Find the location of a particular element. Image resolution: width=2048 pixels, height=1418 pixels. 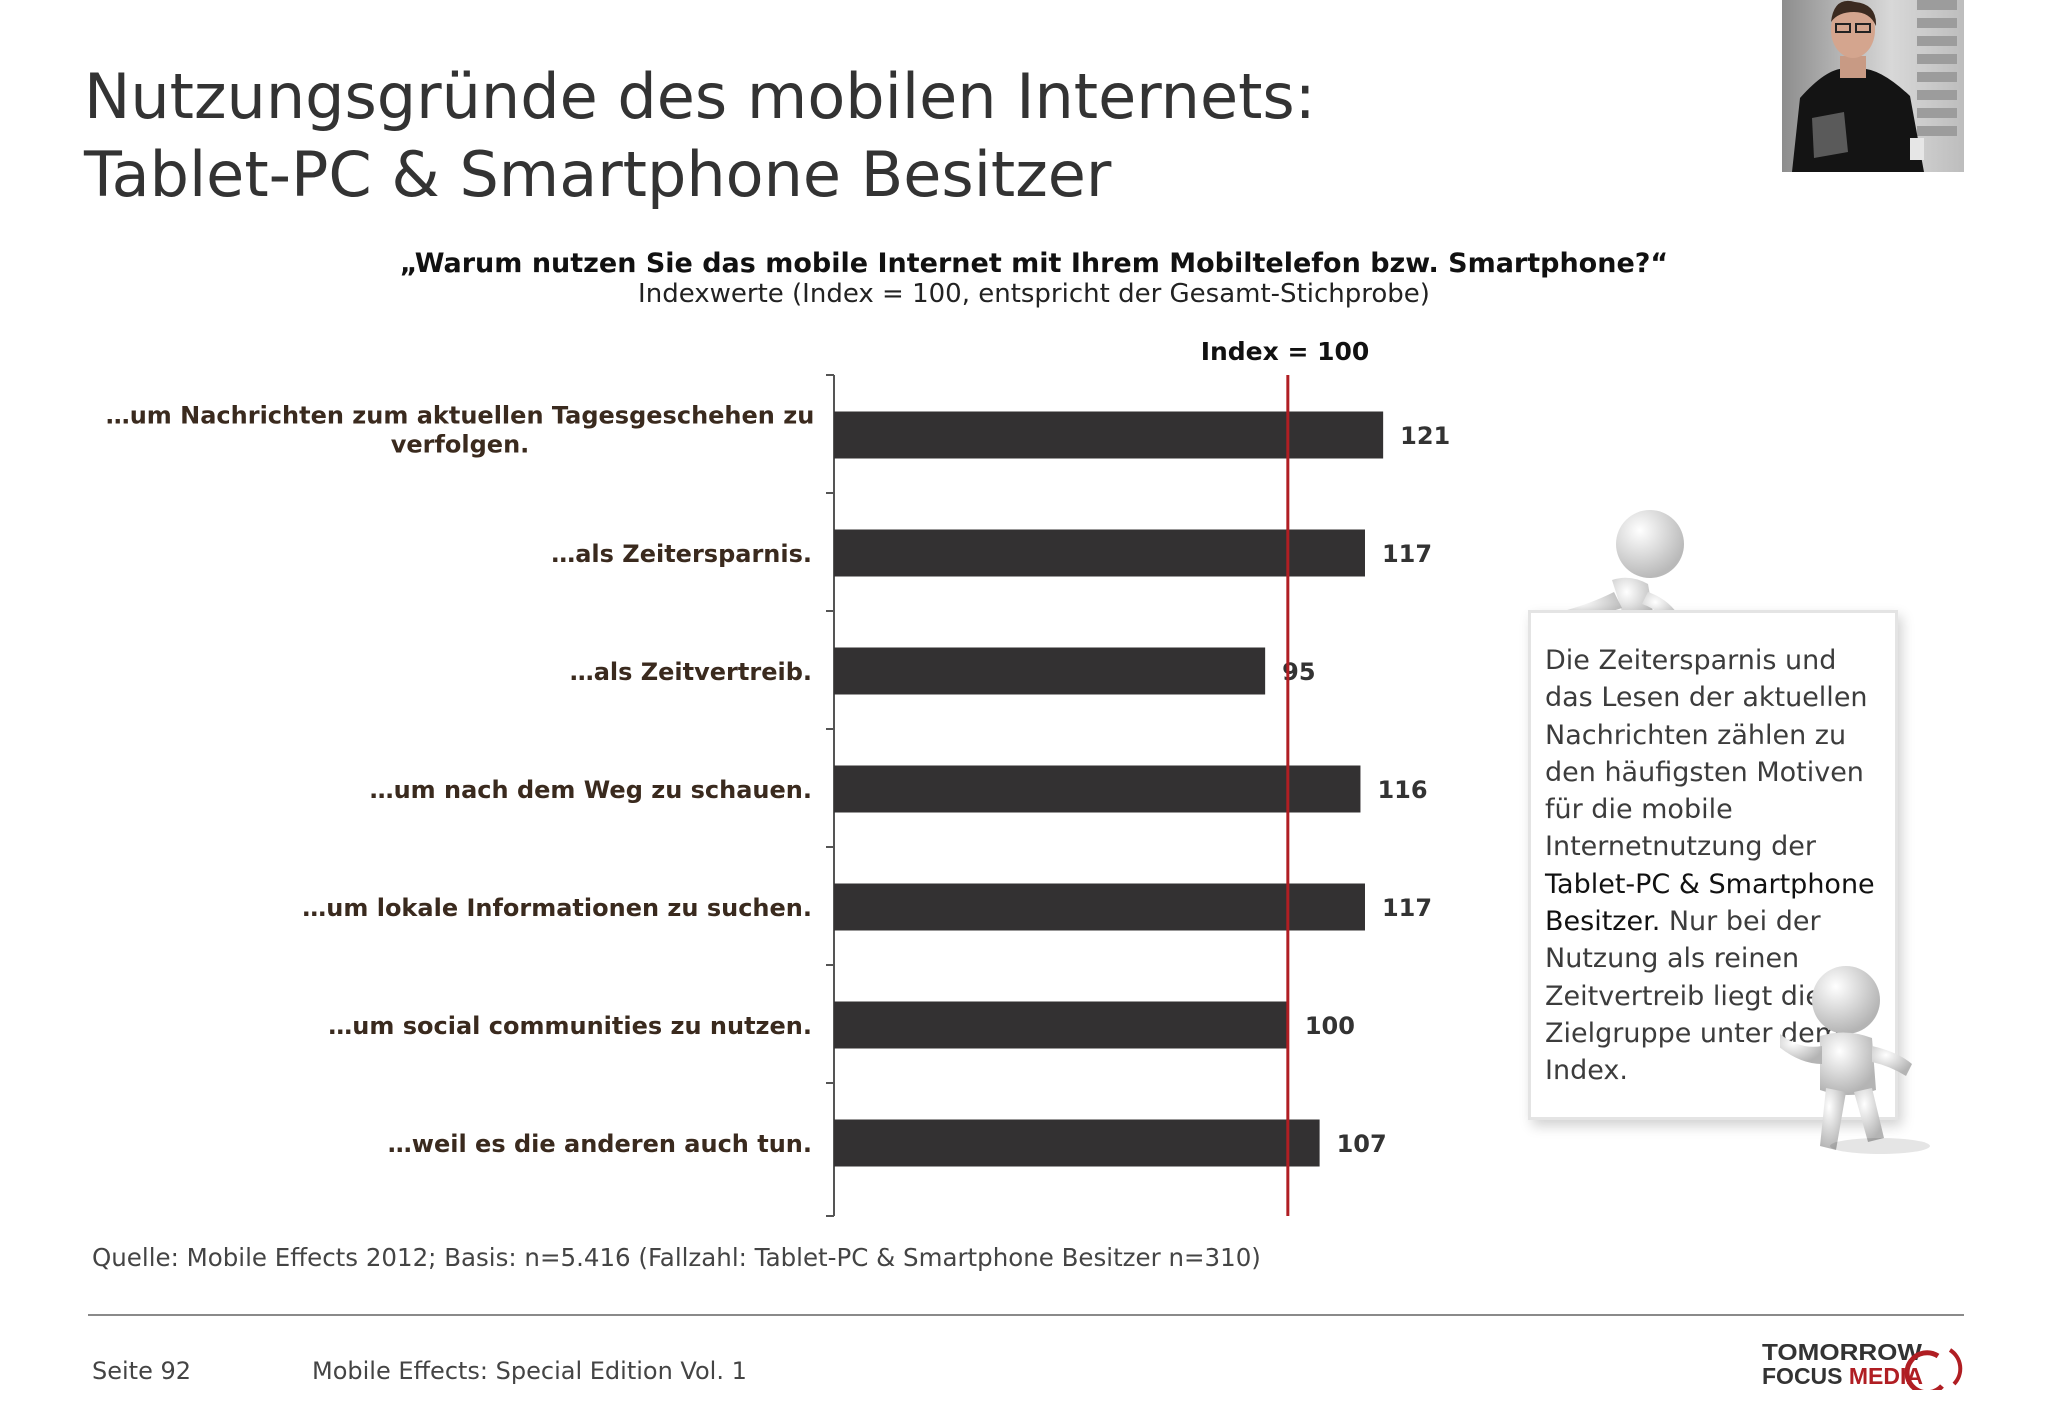

category-label: …als Zeitersparnis. is located at coordinates (681, 554).